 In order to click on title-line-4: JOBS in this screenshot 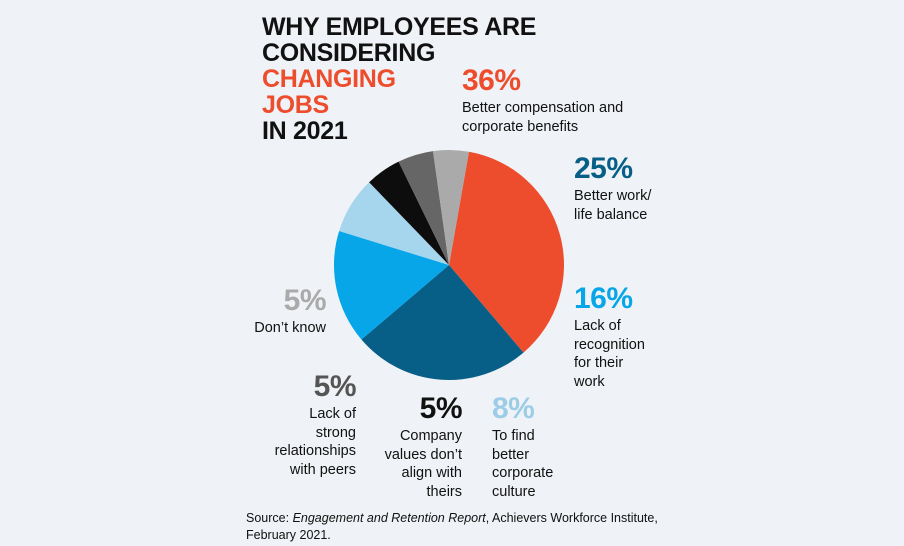, I will do `click(295, 105)`.